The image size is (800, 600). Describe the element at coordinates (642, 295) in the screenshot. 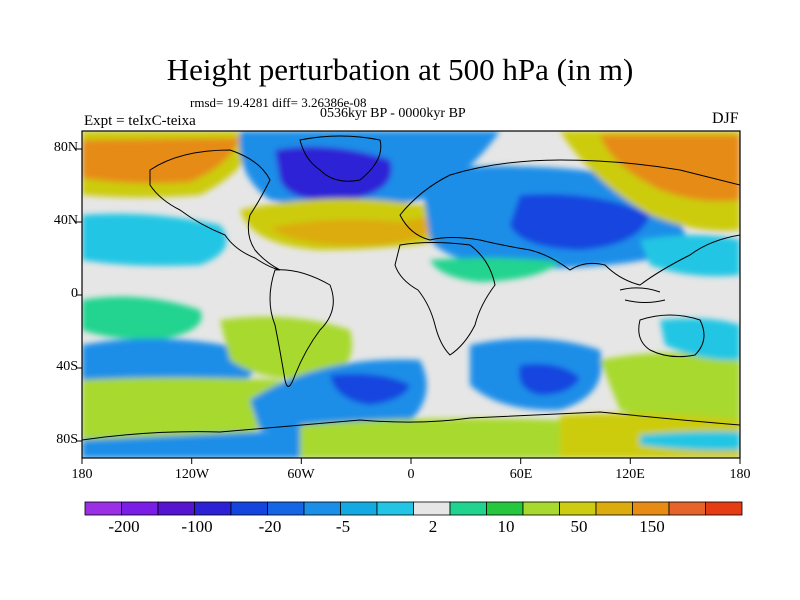

I see `coastline-southeast-asia-islands` at that location.